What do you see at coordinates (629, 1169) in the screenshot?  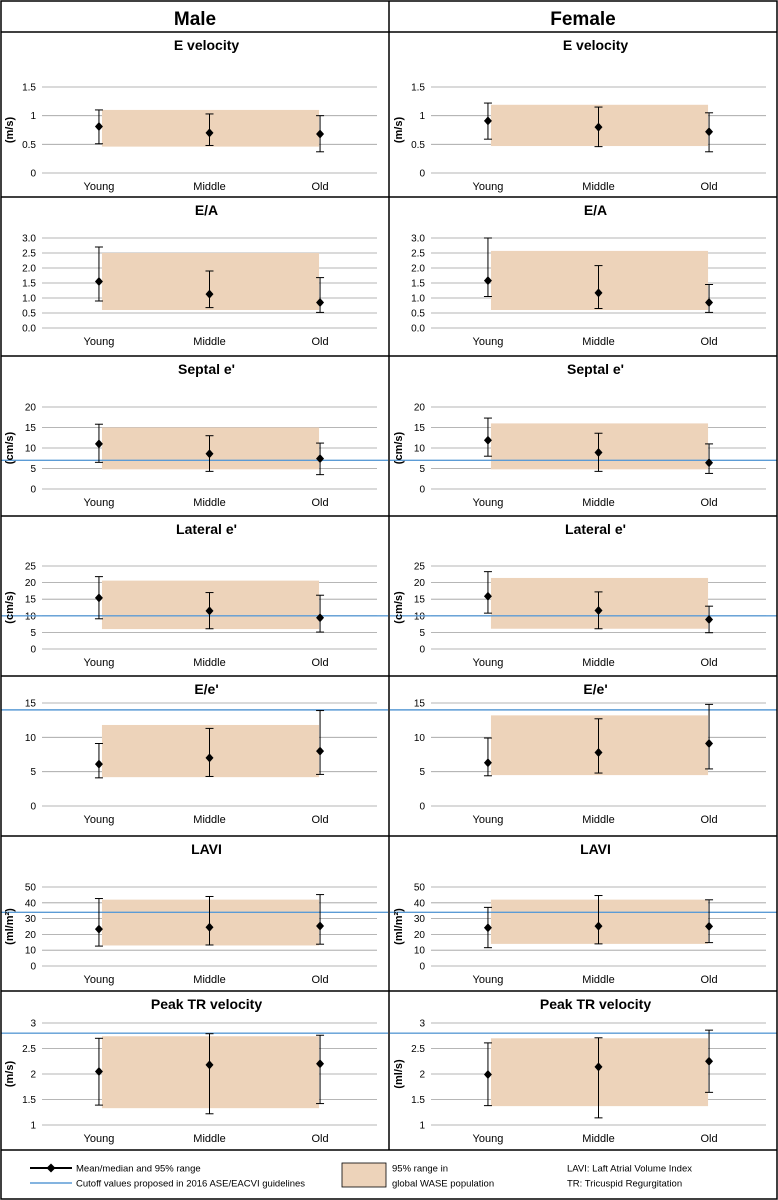 I see `legend-abbr-lavi: LAVI: Laft Atrial Volume Index` at bounding box center [629, 1169].